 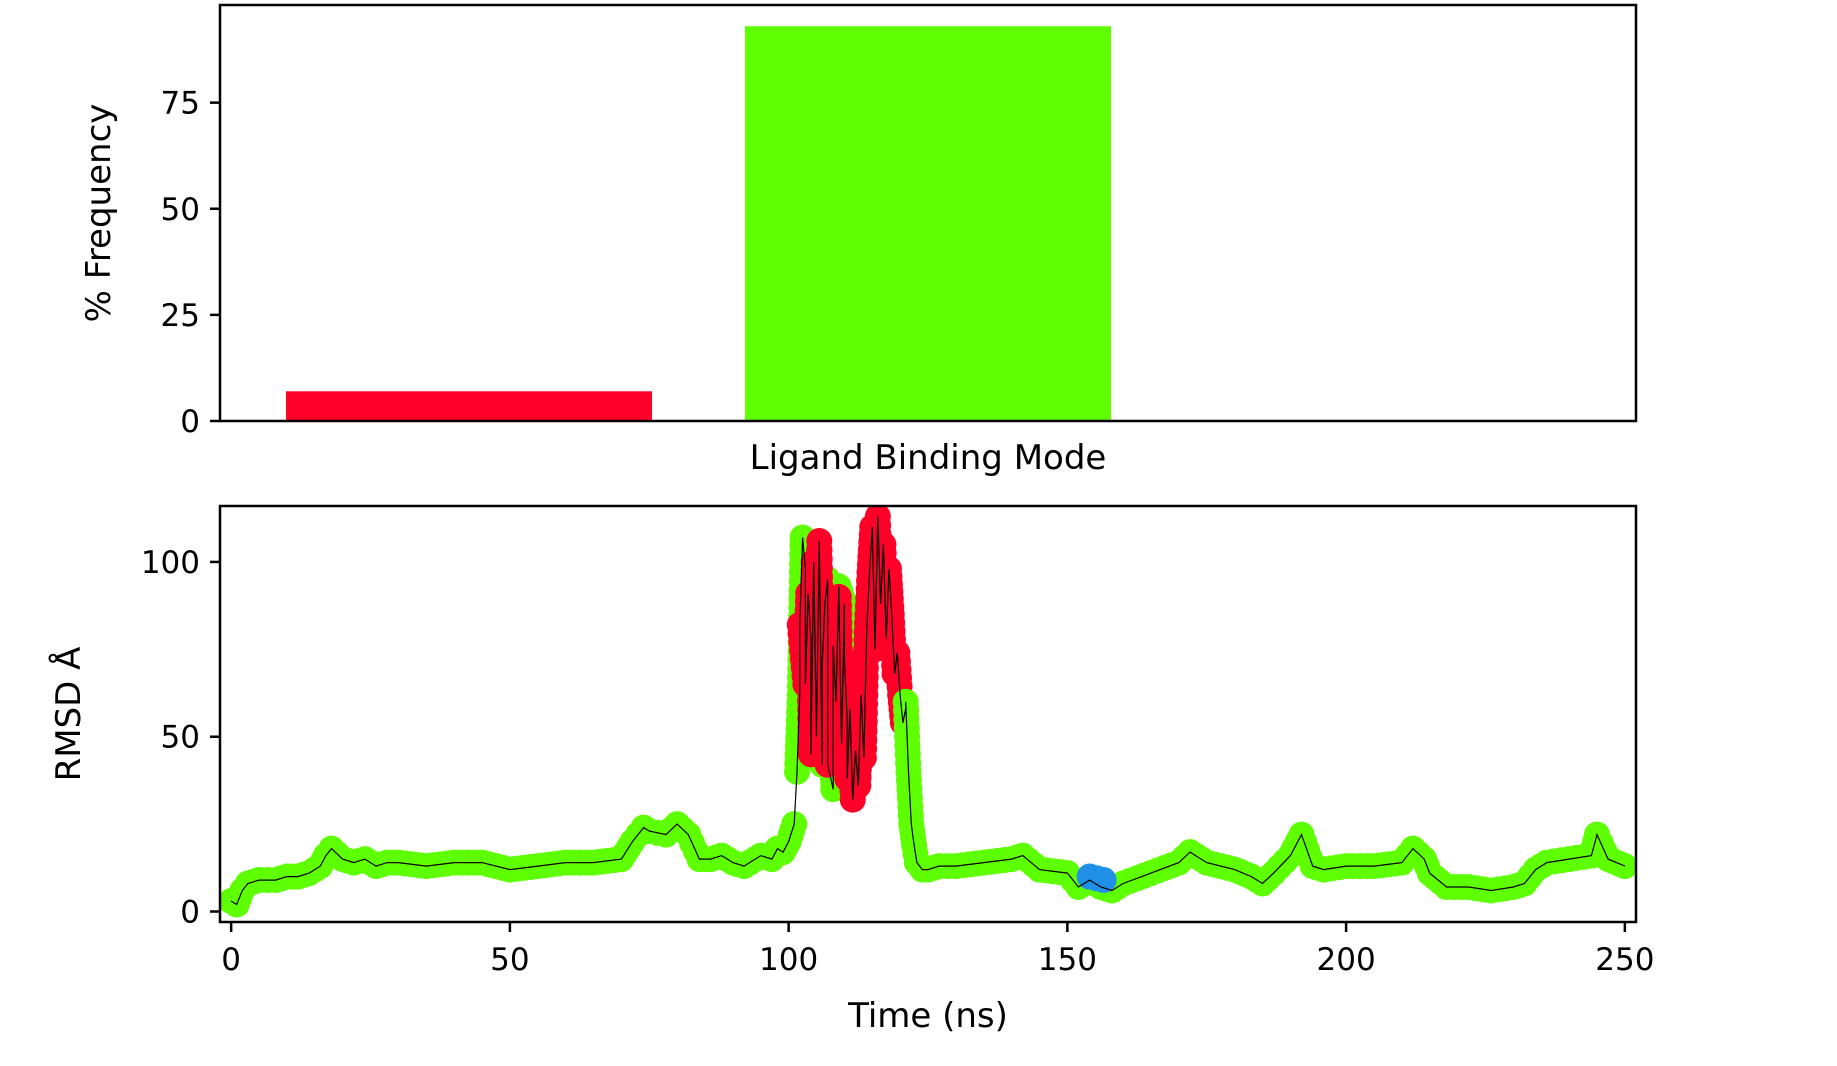 What do you see at coordinates (927, 1016) in the screenshot?
I see `rmsd-x-axis-label: Time (ns)` at bounding box center [927, 1016].